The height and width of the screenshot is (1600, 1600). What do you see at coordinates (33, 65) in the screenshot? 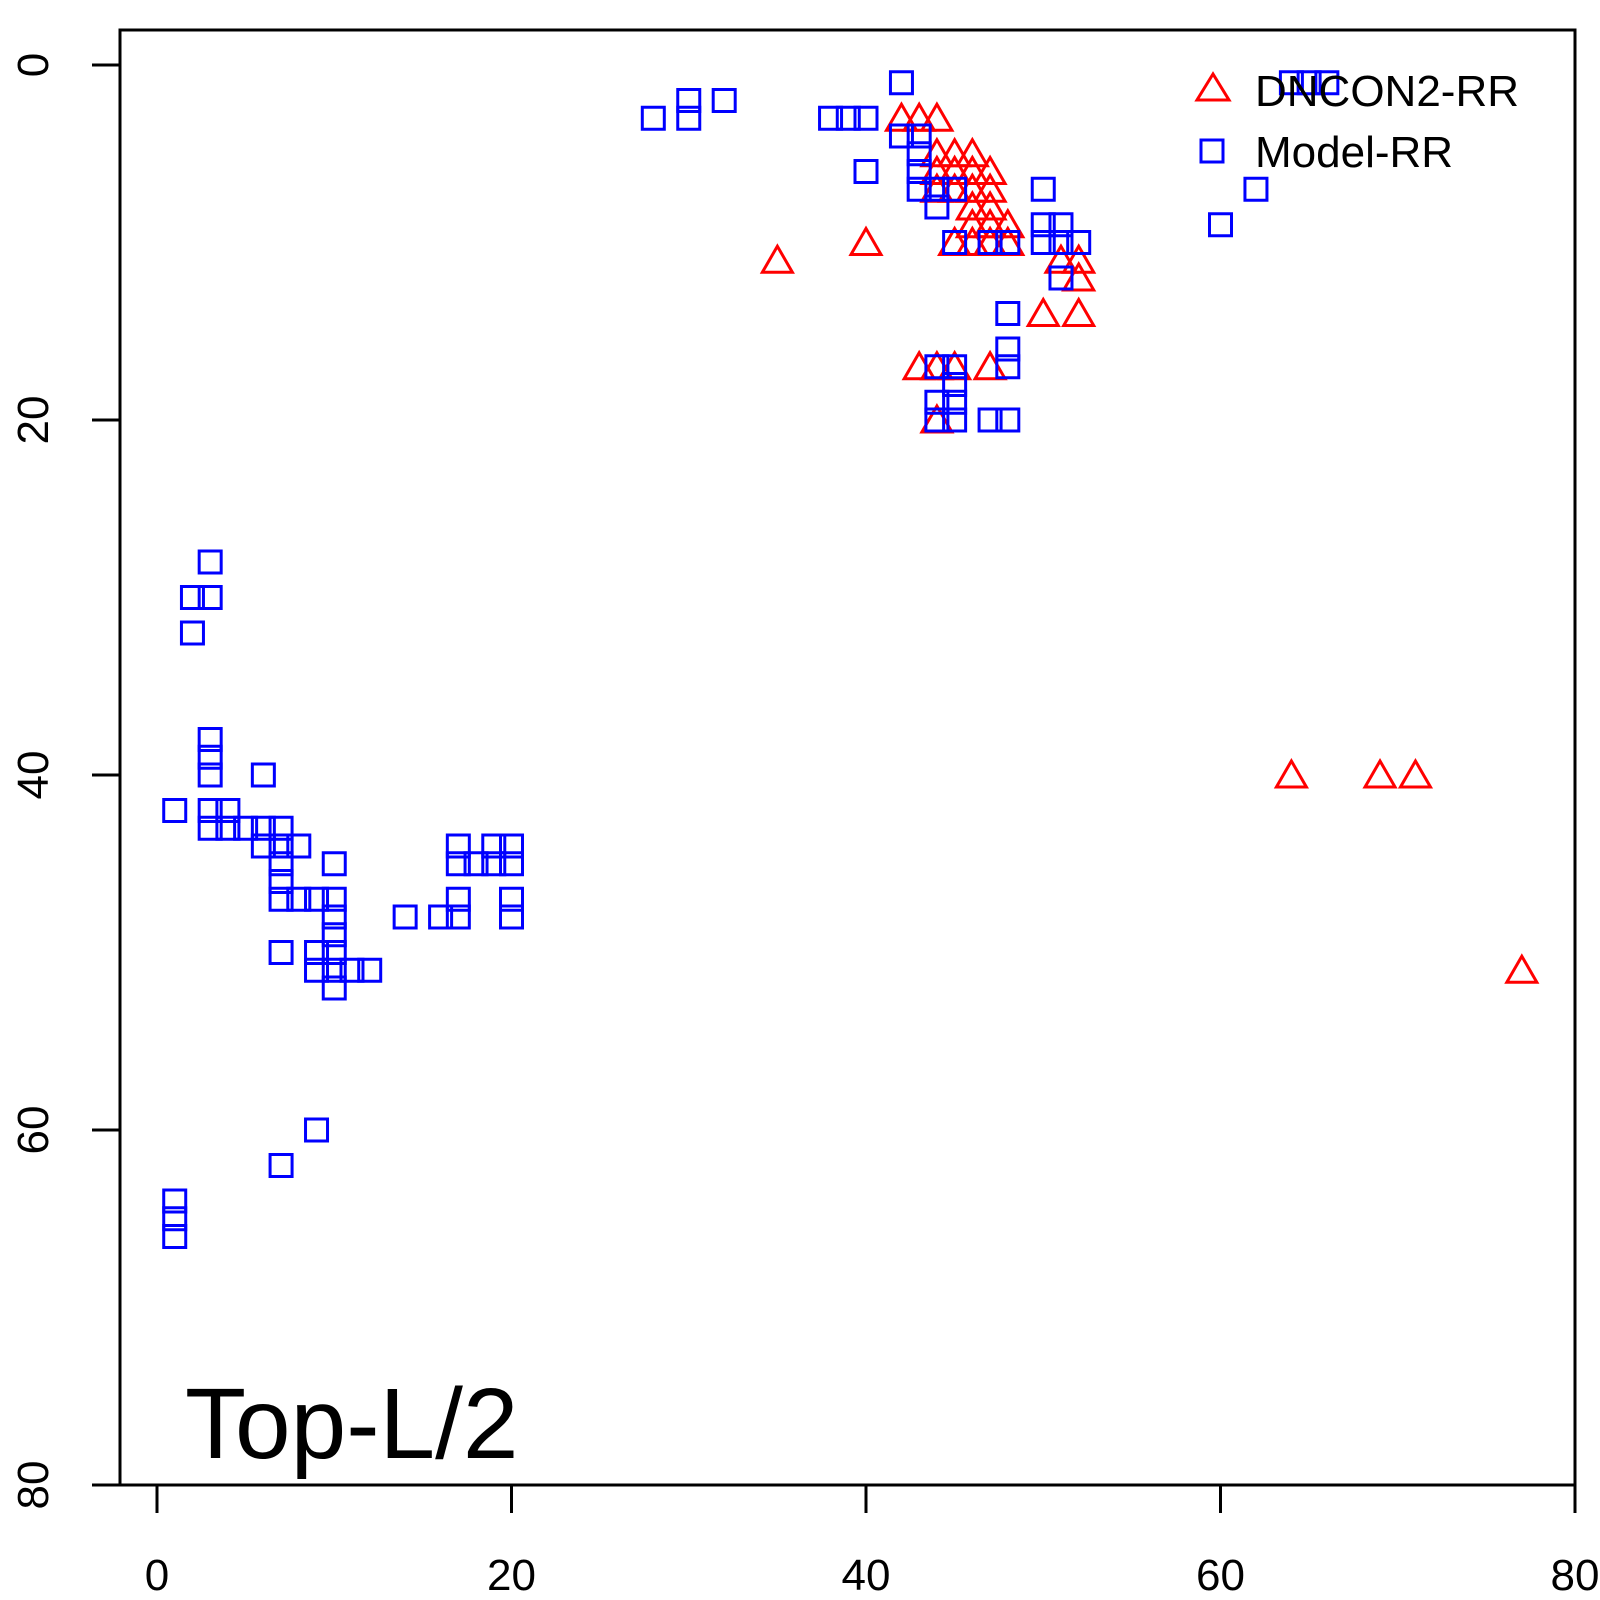
I see `y-tick-label: 0` at bounding box center [33, 65].